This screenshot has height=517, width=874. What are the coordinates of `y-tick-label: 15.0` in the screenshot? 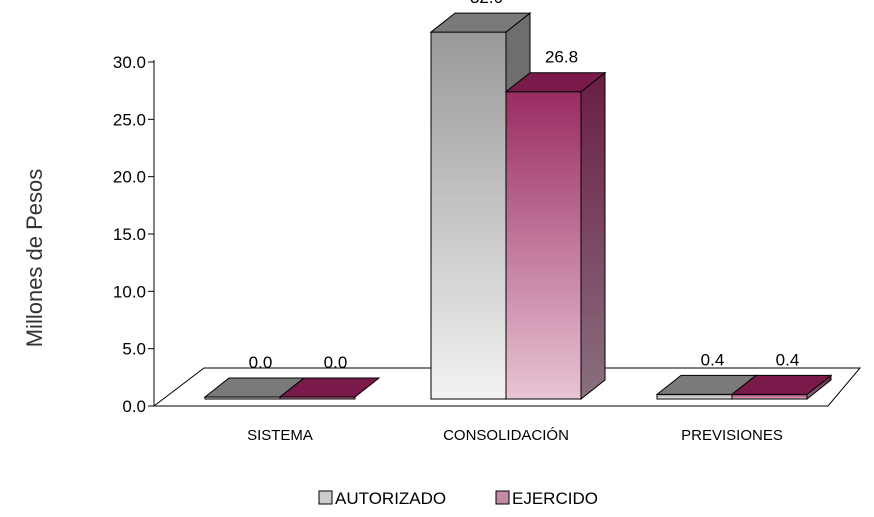 It's located at (129, 234).